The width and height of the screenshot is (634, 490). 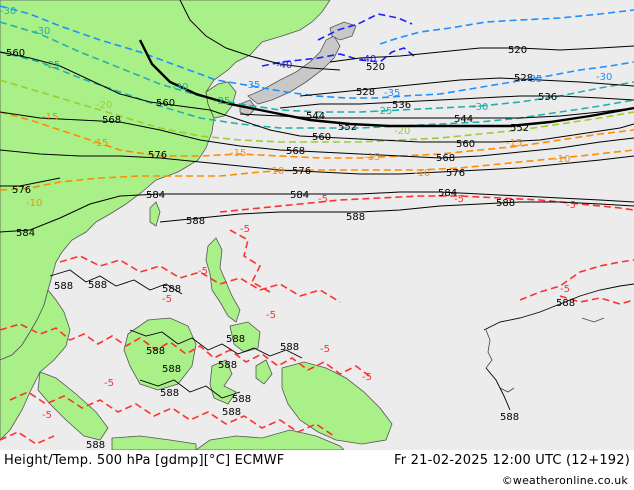 I want to click on label-h520: 520, so click(x=517, y=50).